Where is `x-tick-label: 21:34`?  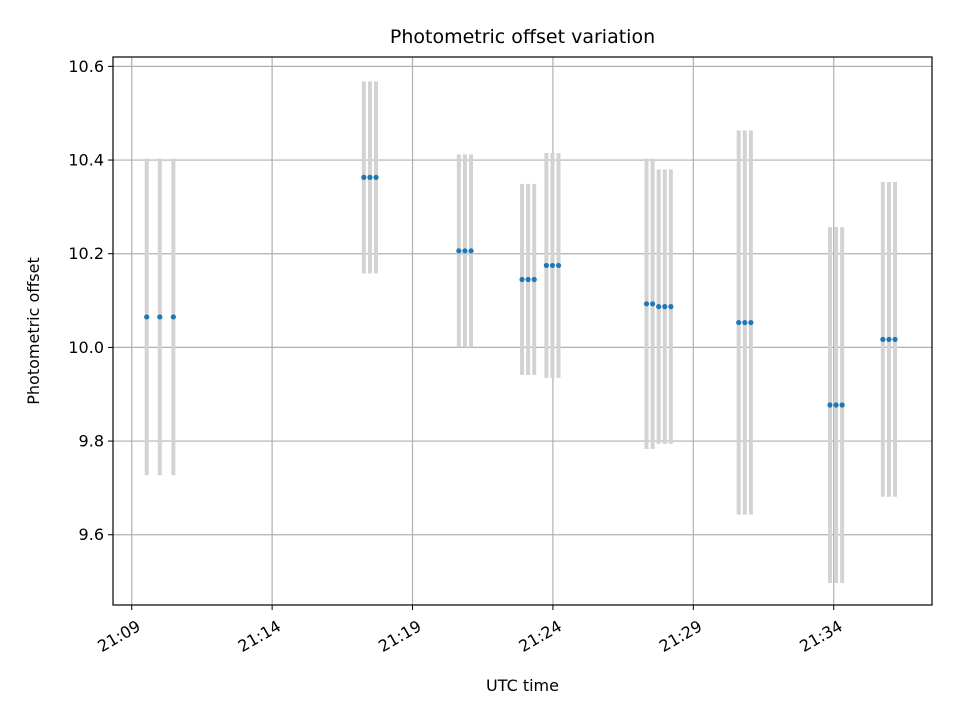 x-tick-label: 21:34 is located at coordinates (820, 636).